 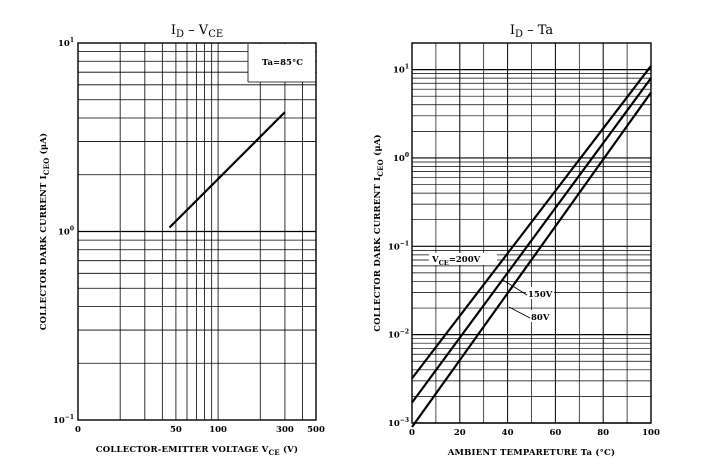 I want to click on series-label: 150V, so click(x=540, y=295).